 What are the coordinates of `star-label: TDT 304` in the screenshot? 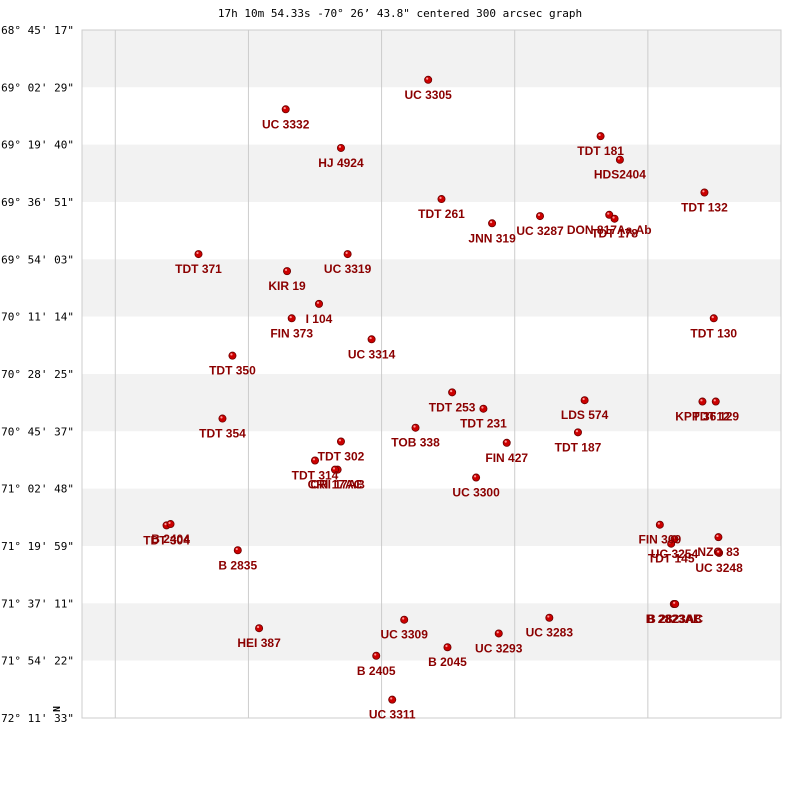 It's located at (166, 540).